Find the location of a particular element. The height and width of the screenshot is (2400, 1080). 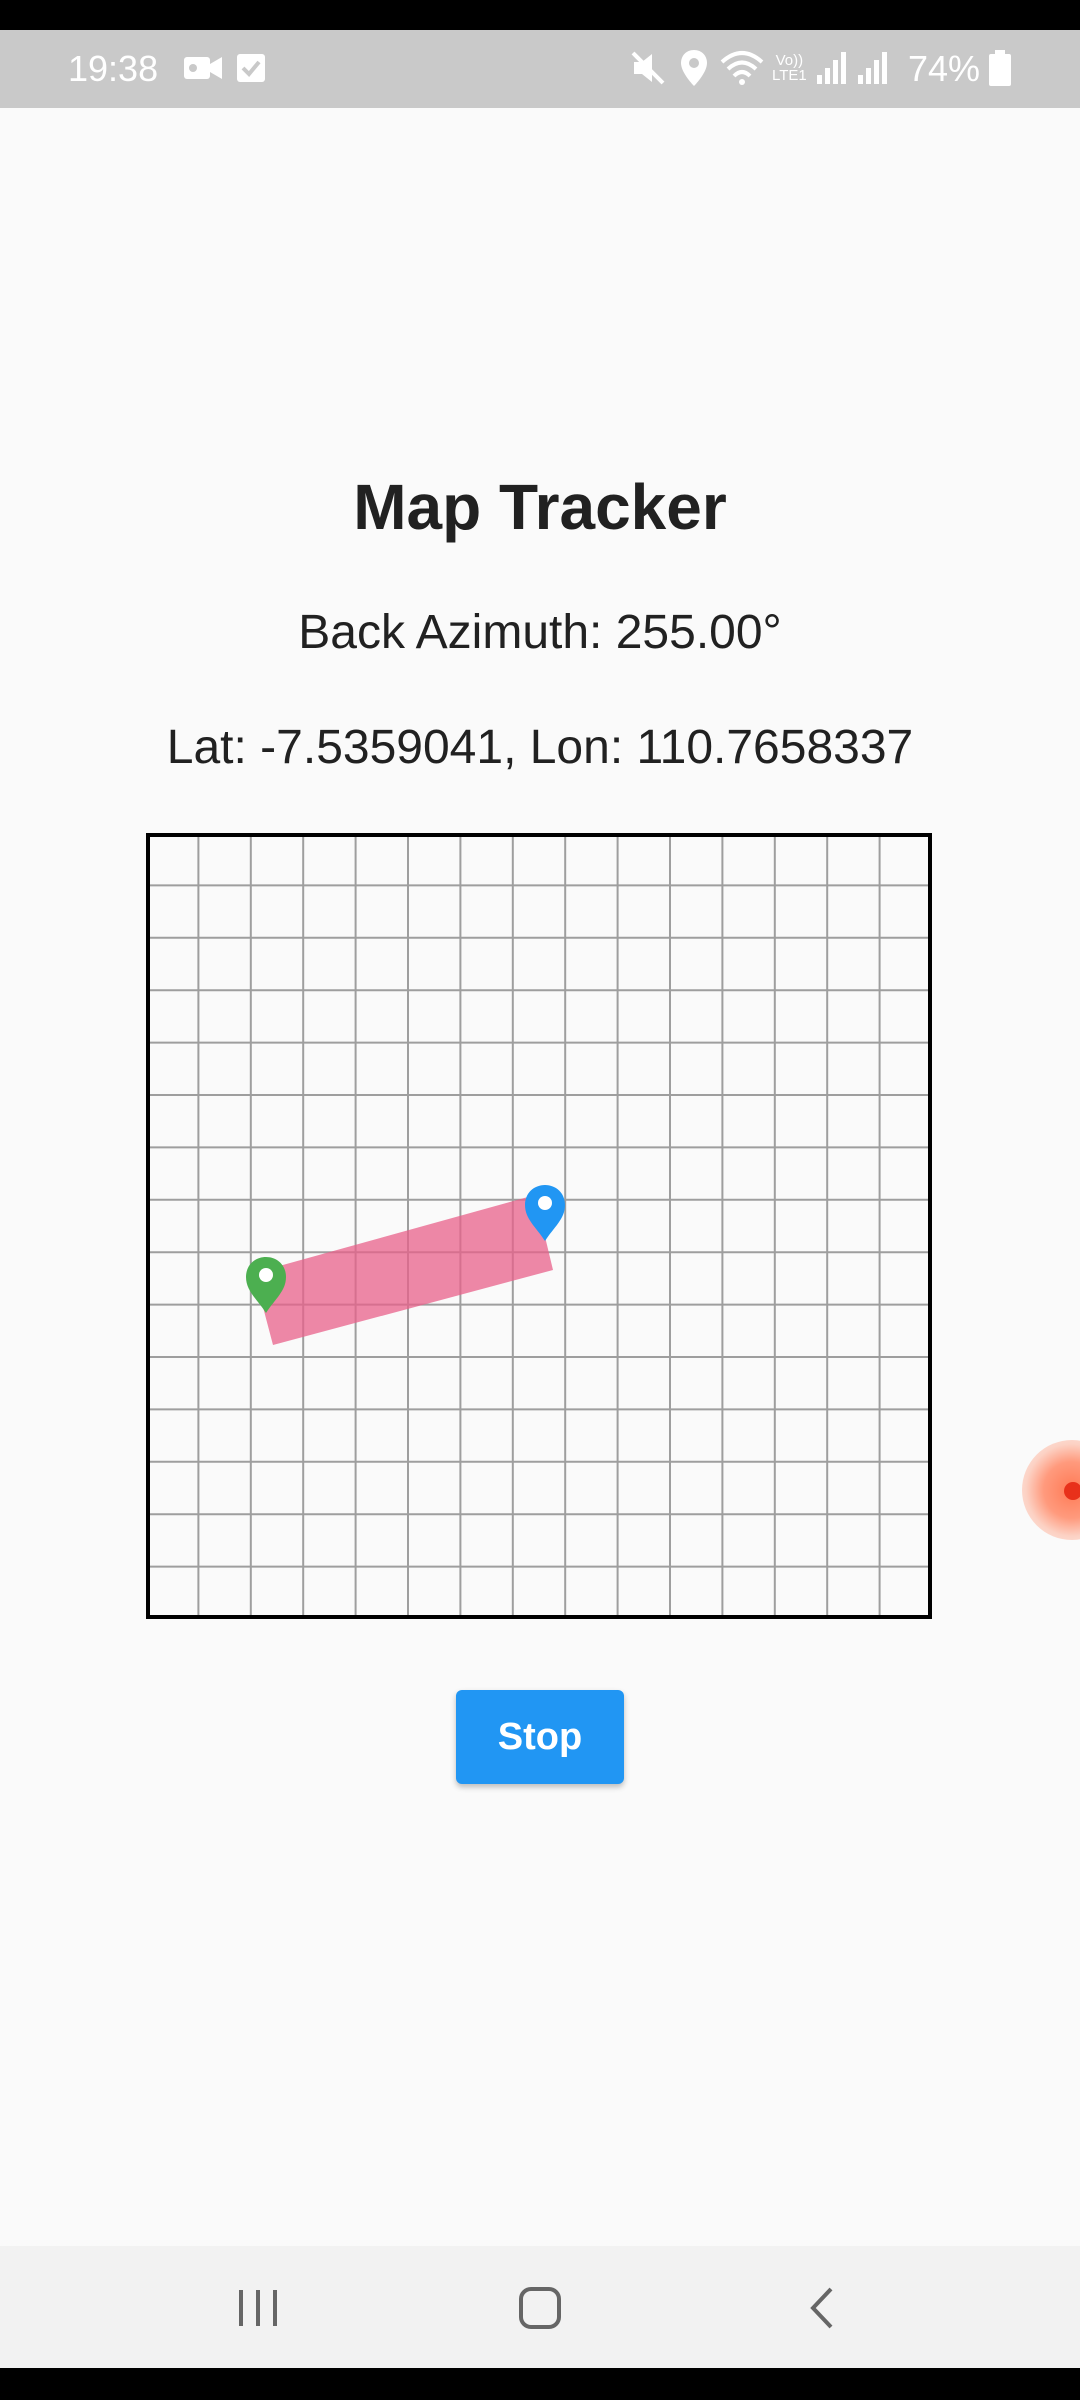

wifi-icon is located at coordinates (742, 68).